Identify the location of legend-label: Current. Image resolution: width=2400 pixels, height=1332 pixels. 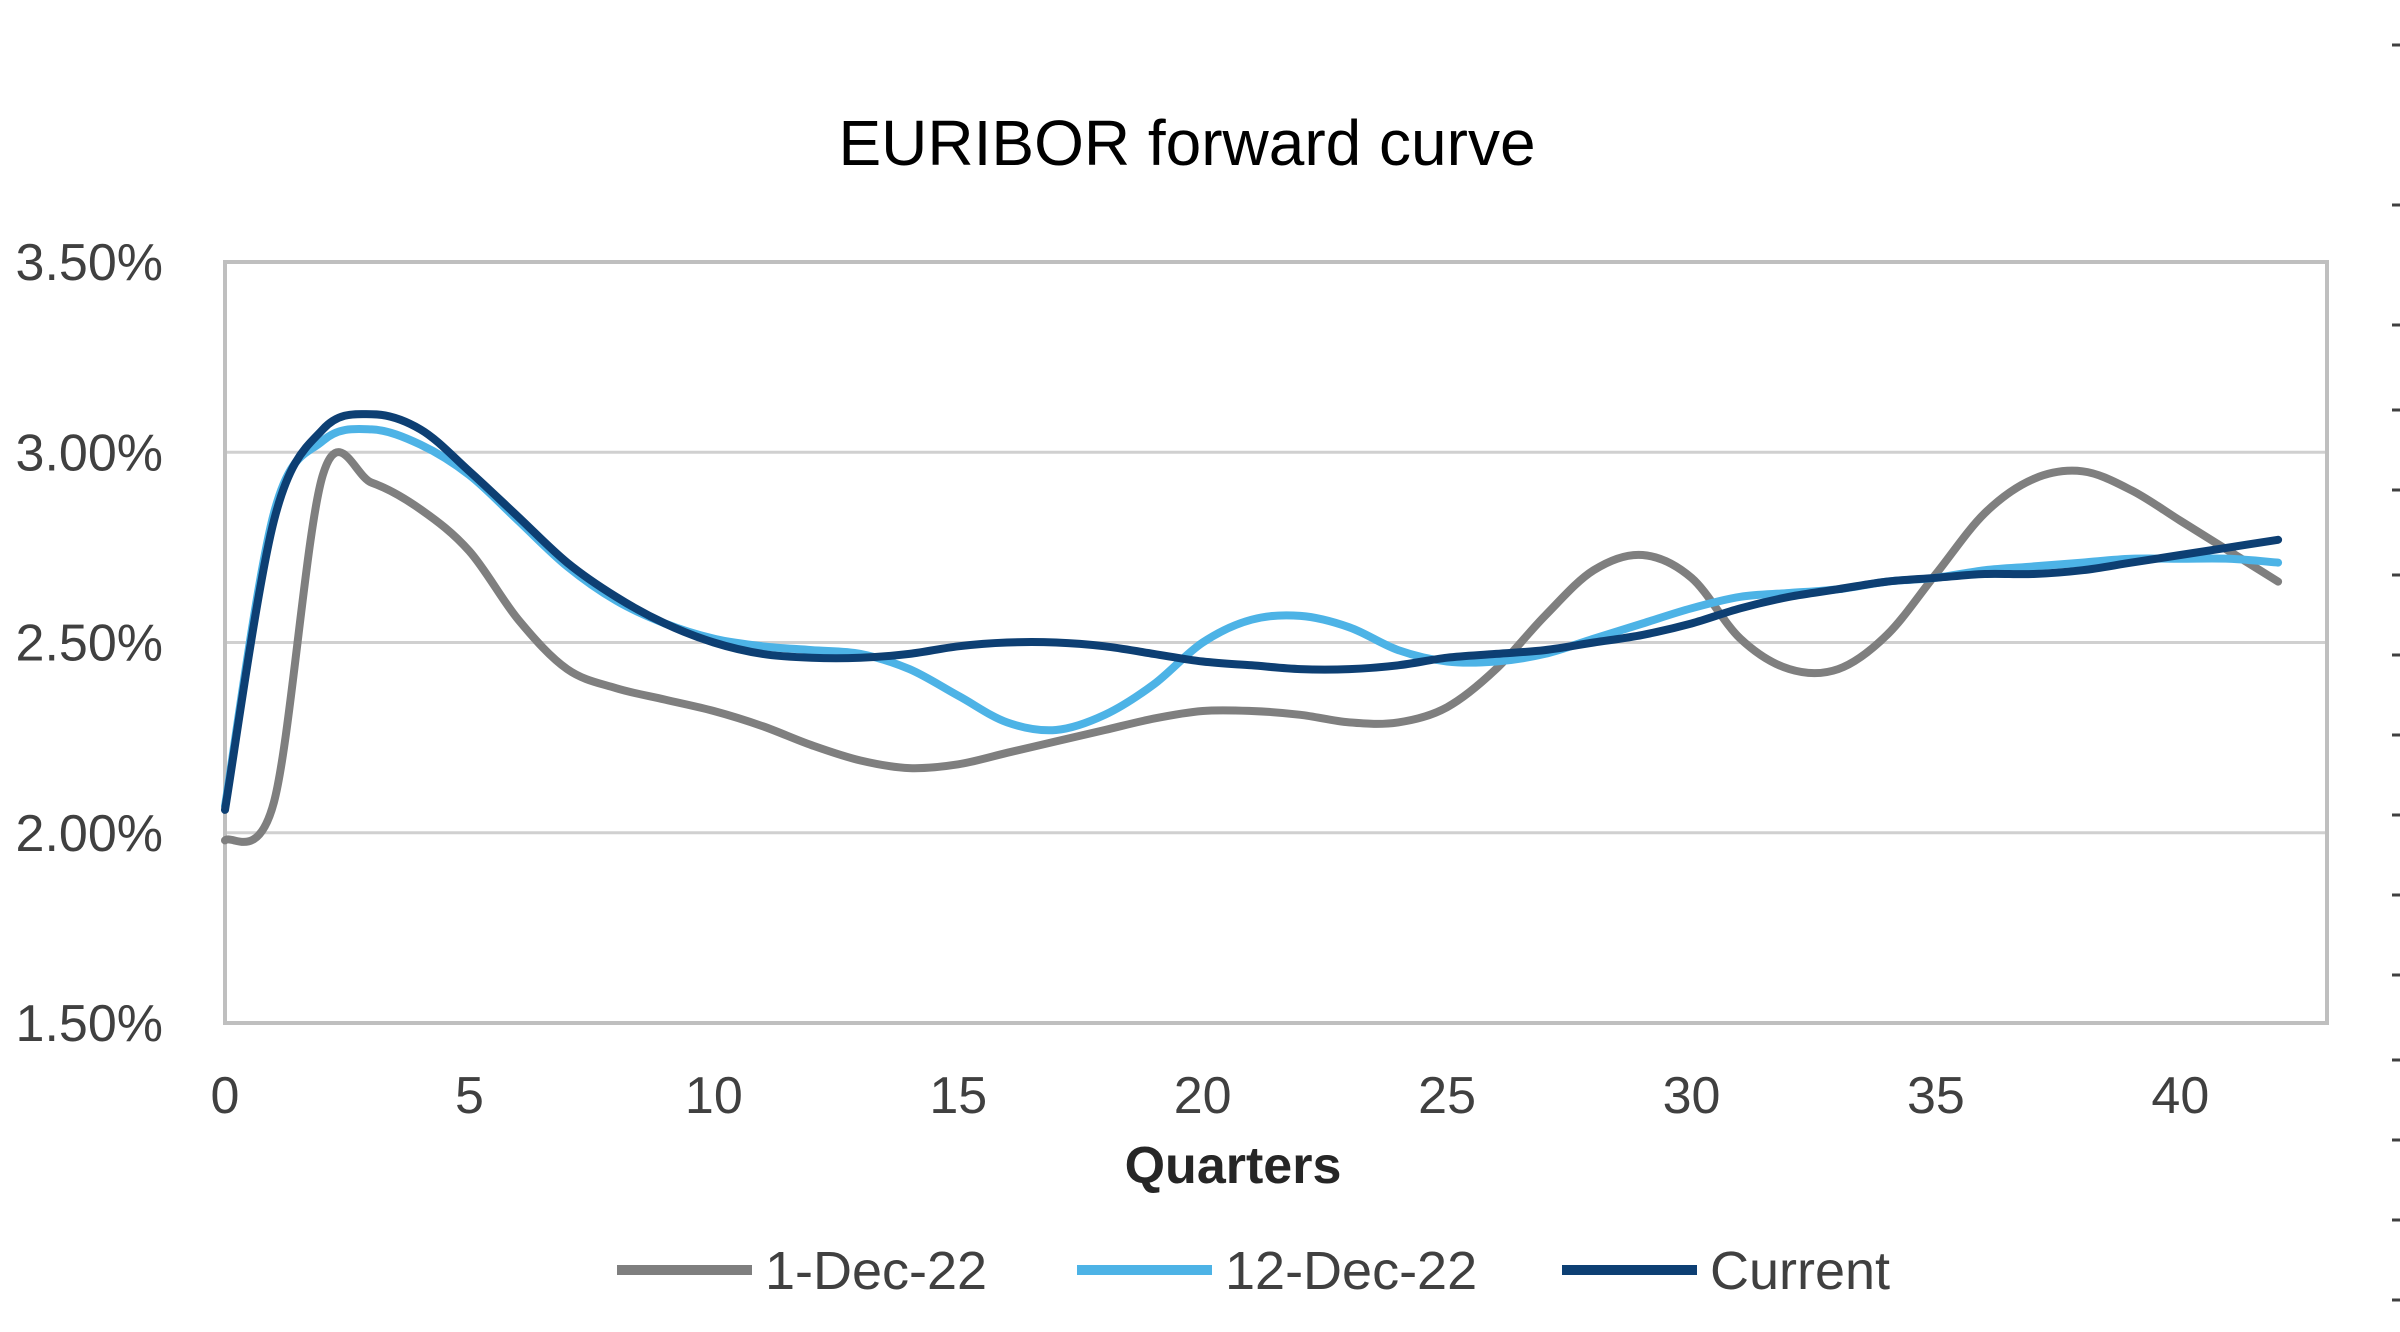
(1800, 1271).